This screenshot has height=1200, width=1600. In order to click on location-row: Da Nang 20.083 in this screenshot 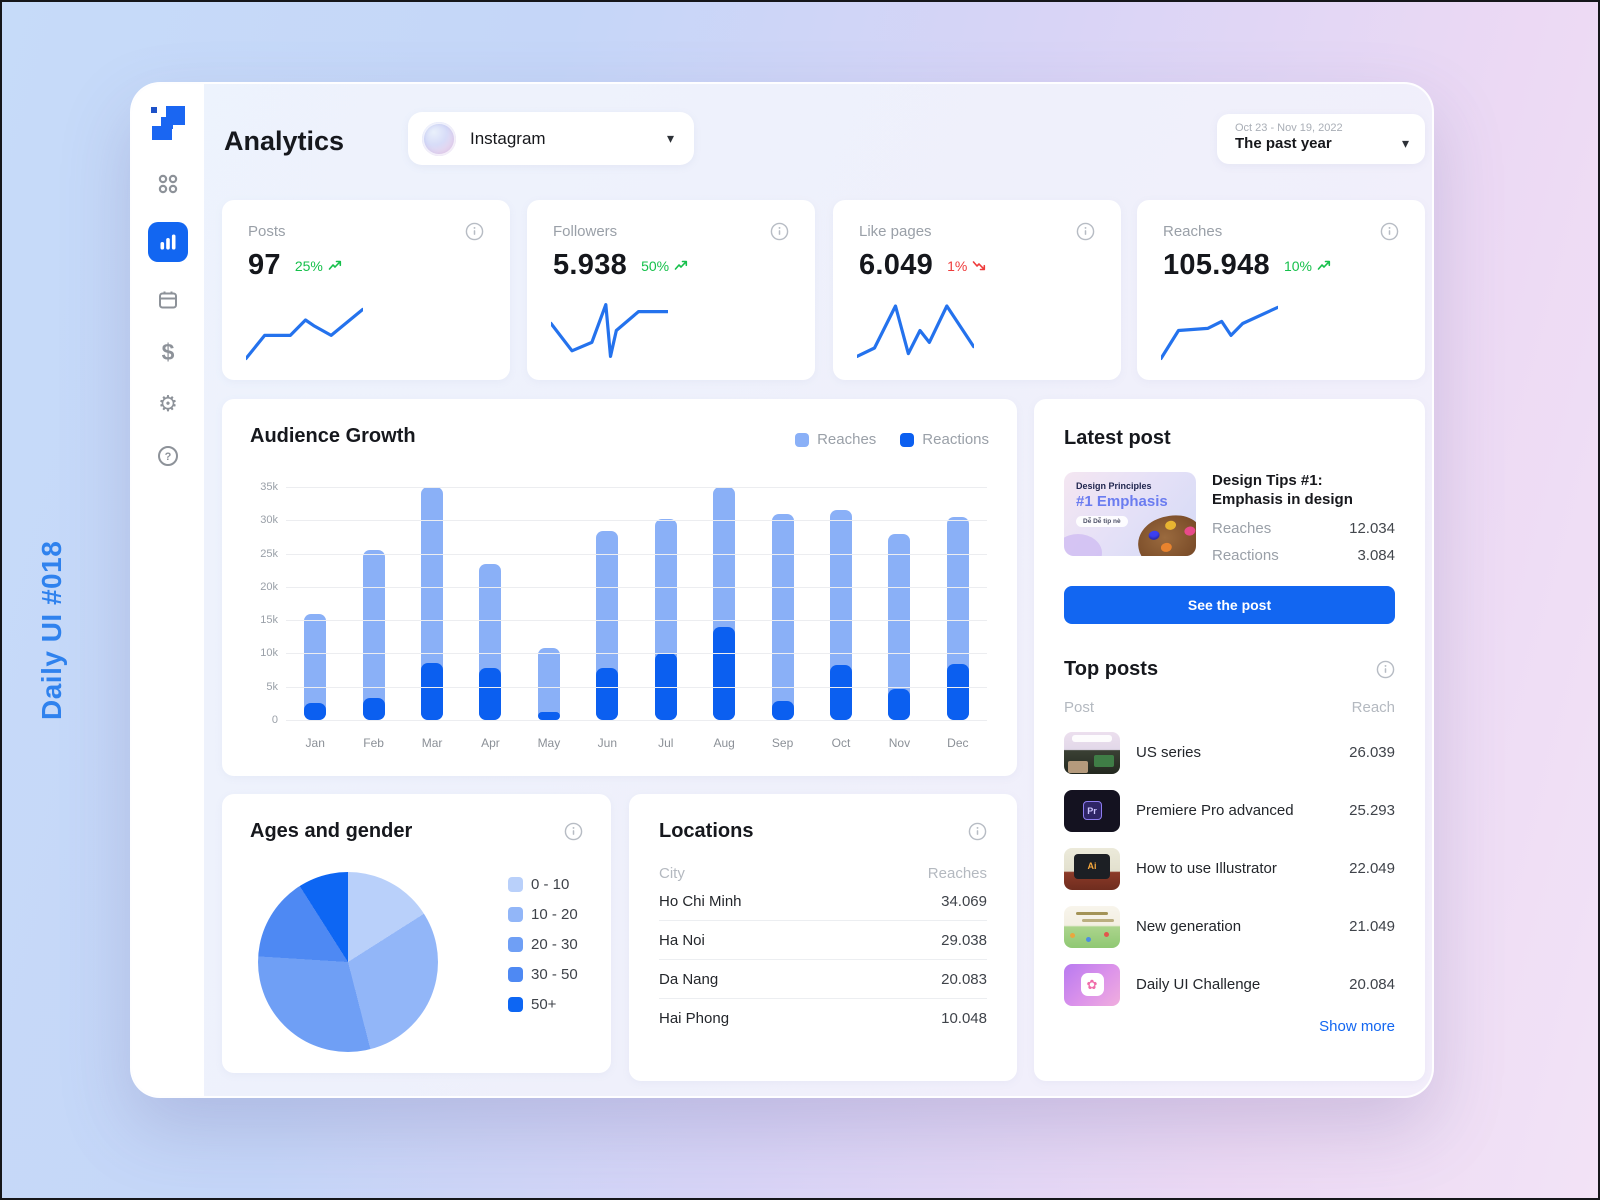, I will do `click(823, 979)`.